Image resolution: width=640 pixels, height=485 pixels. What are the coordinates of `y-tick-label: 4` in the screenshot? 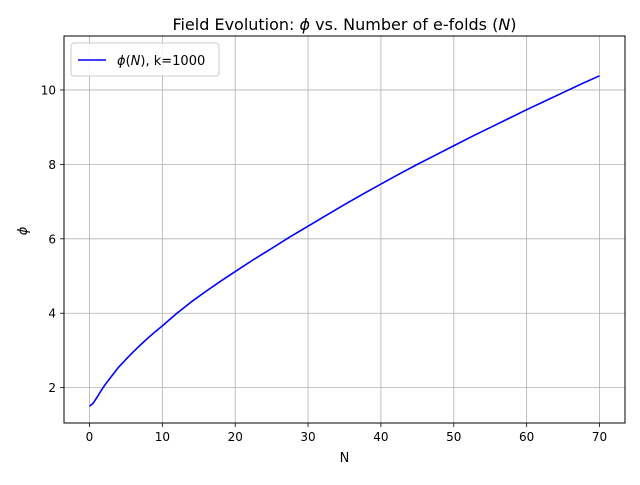 It's located at (52, 314).